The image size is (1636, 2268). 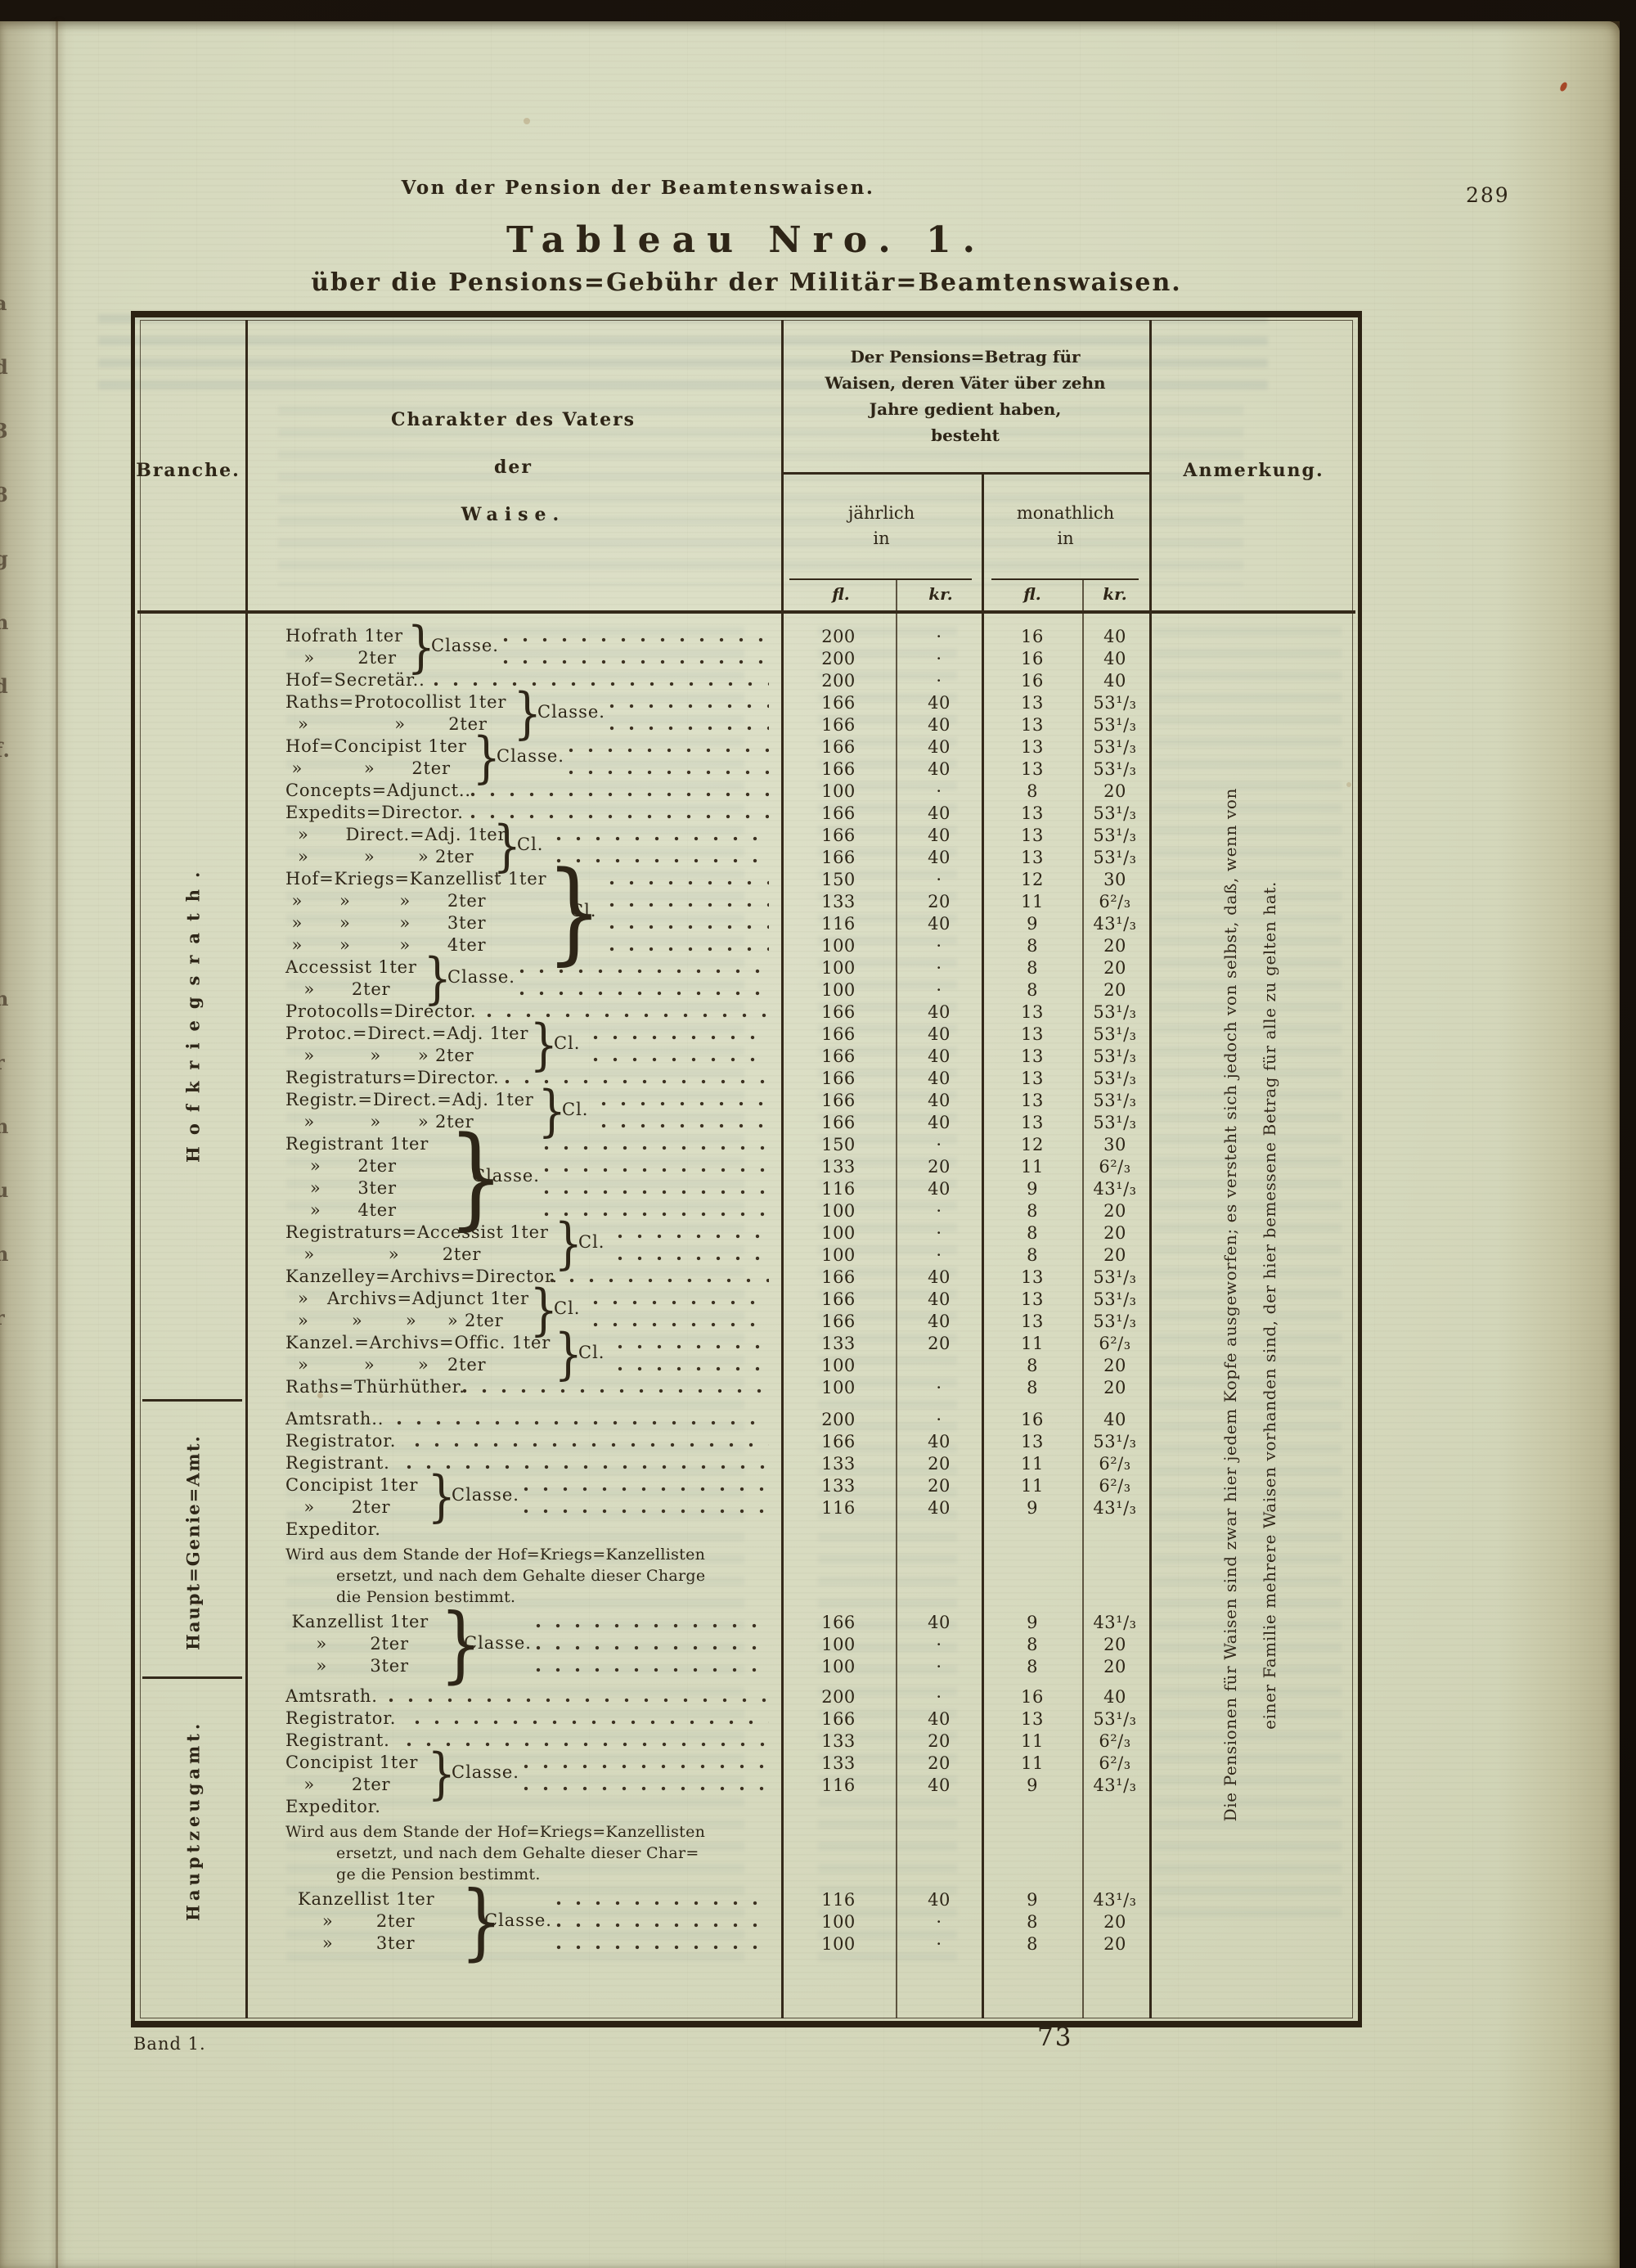 I want to click on row-label: Registrant., so click(x=337, y=1463).